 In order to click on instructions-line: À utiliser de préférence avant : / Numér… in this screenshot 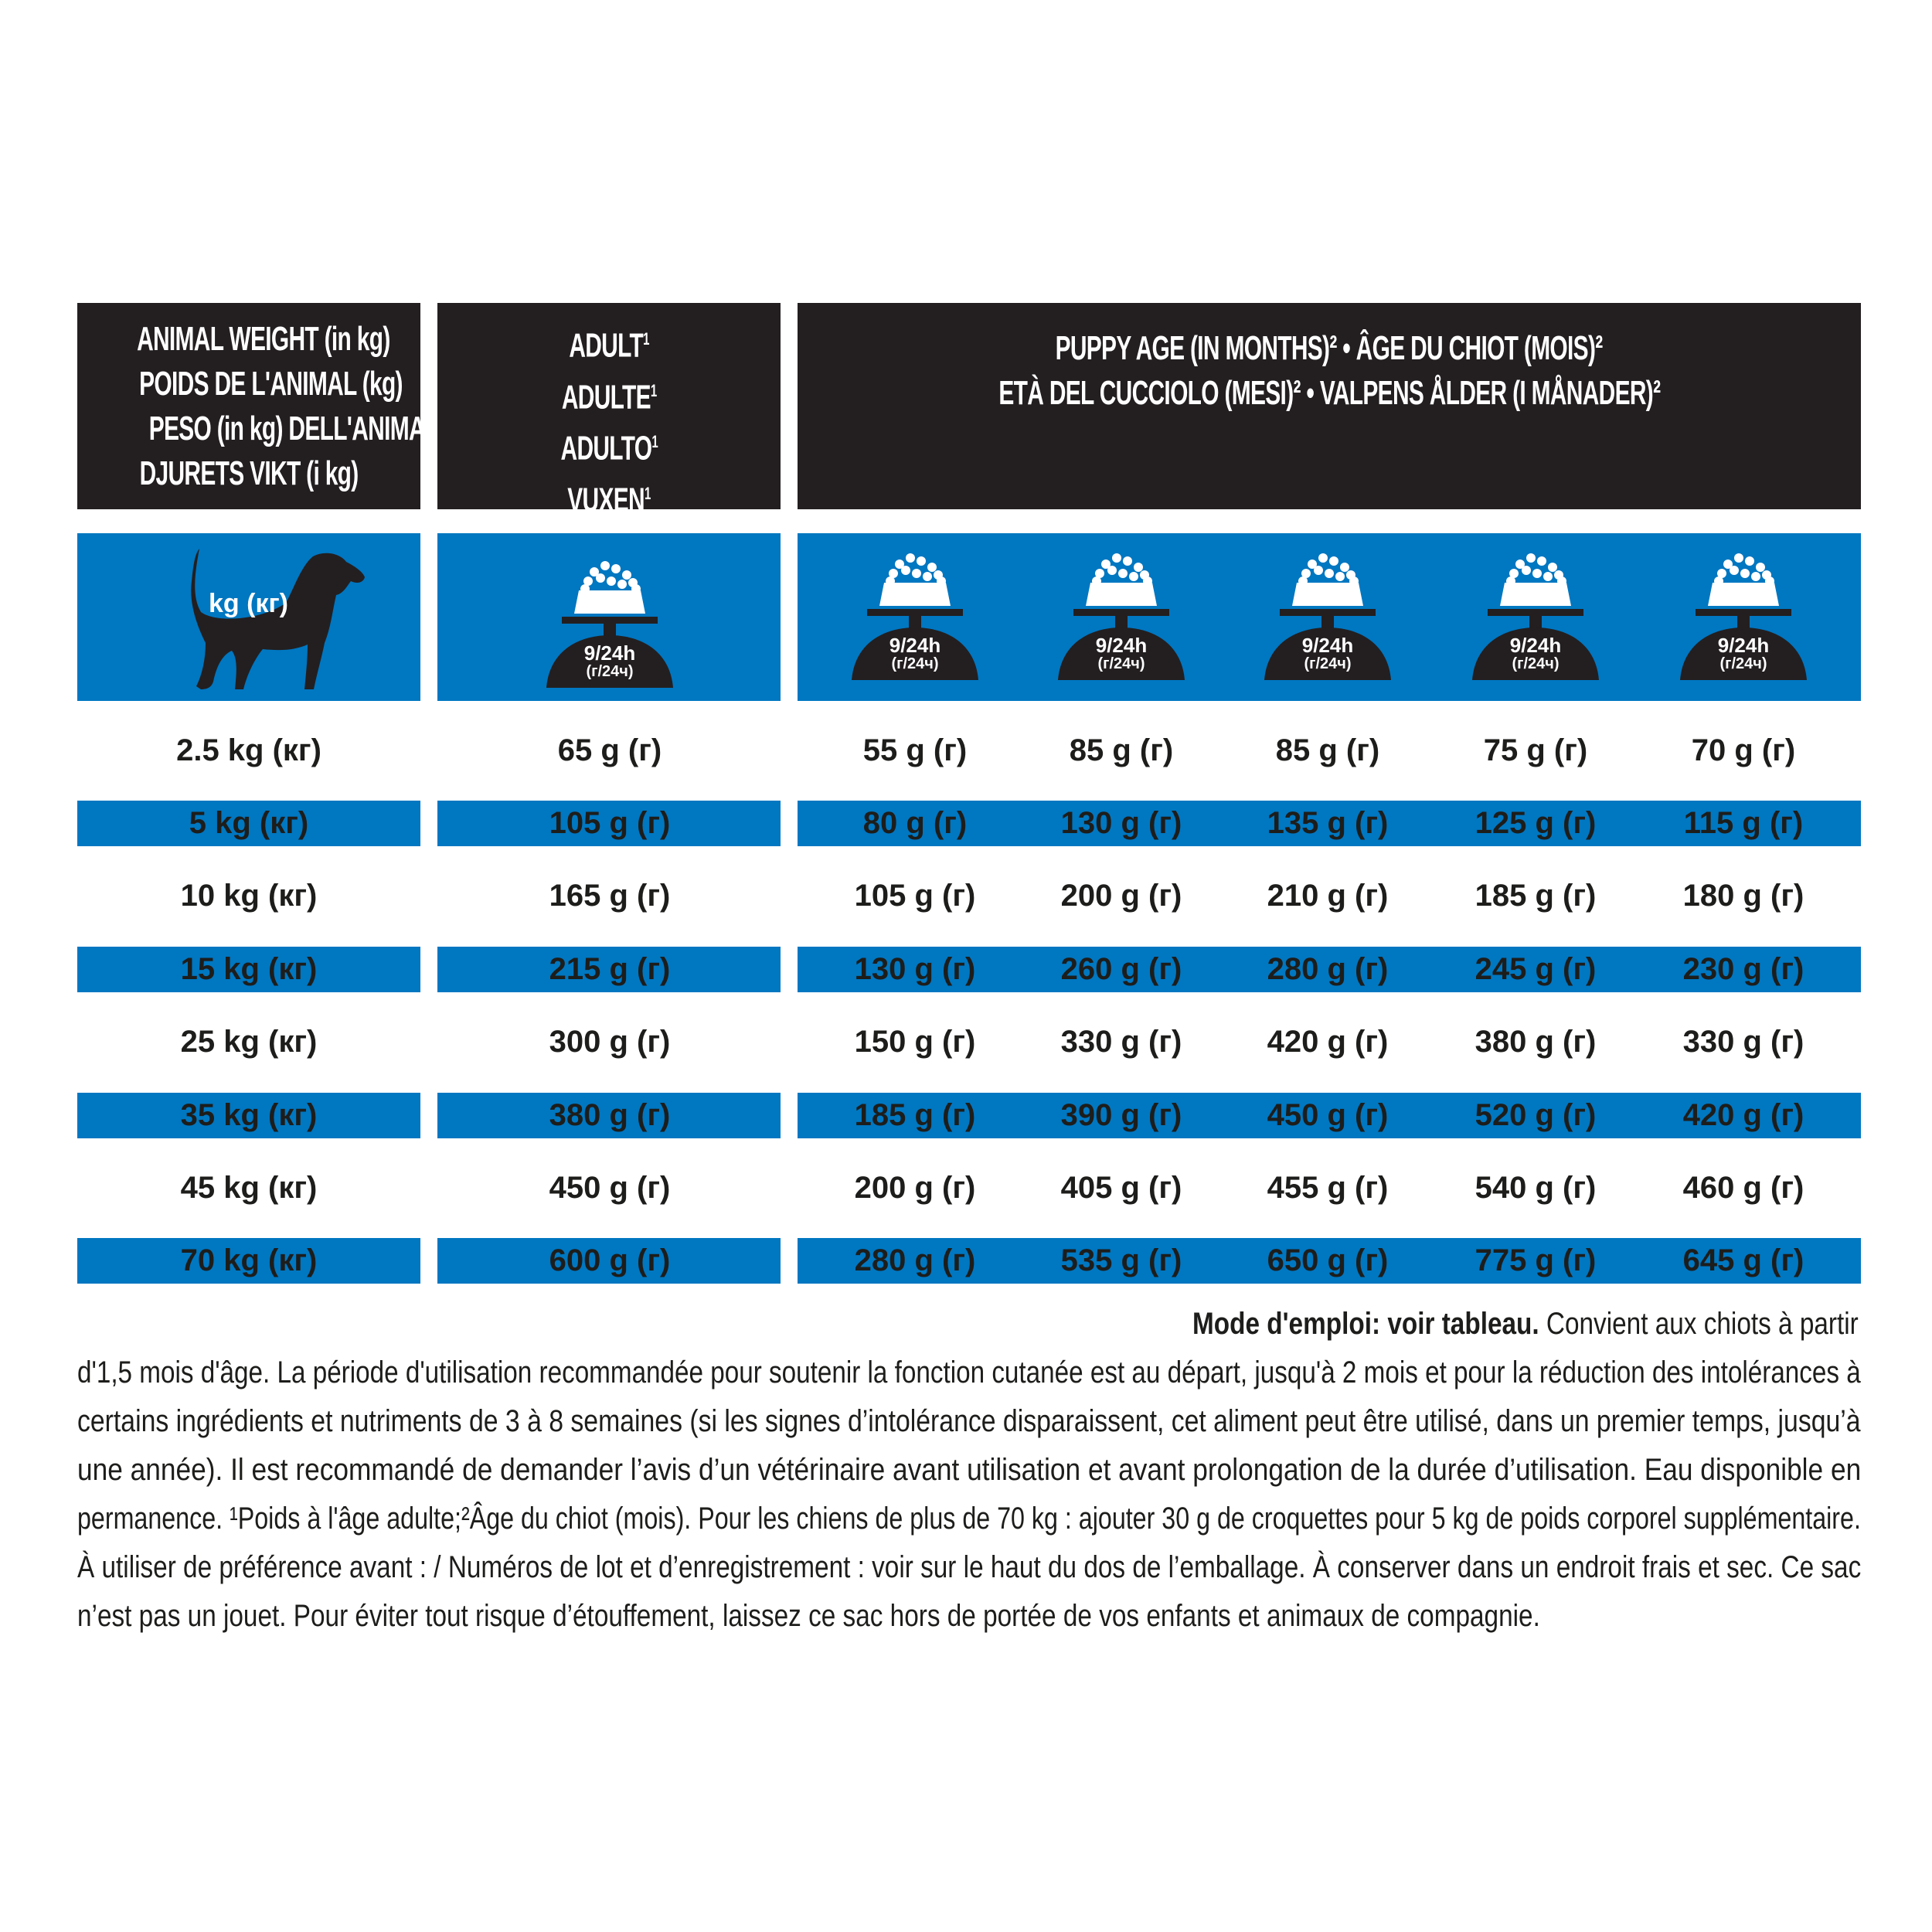, I will do `click(969, 1568)`.